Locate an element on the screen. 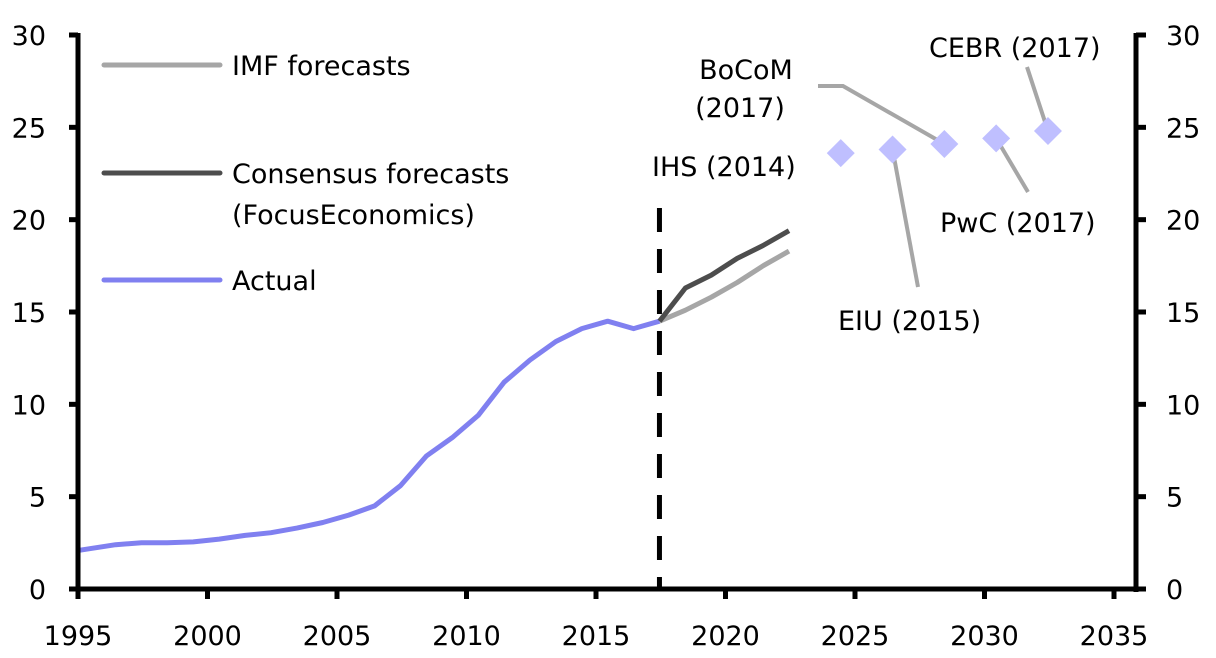 Image resolution: width=1216 pixels, height=658 pixels. x-tick-label: 1995 is located at coordinates (78, 636).